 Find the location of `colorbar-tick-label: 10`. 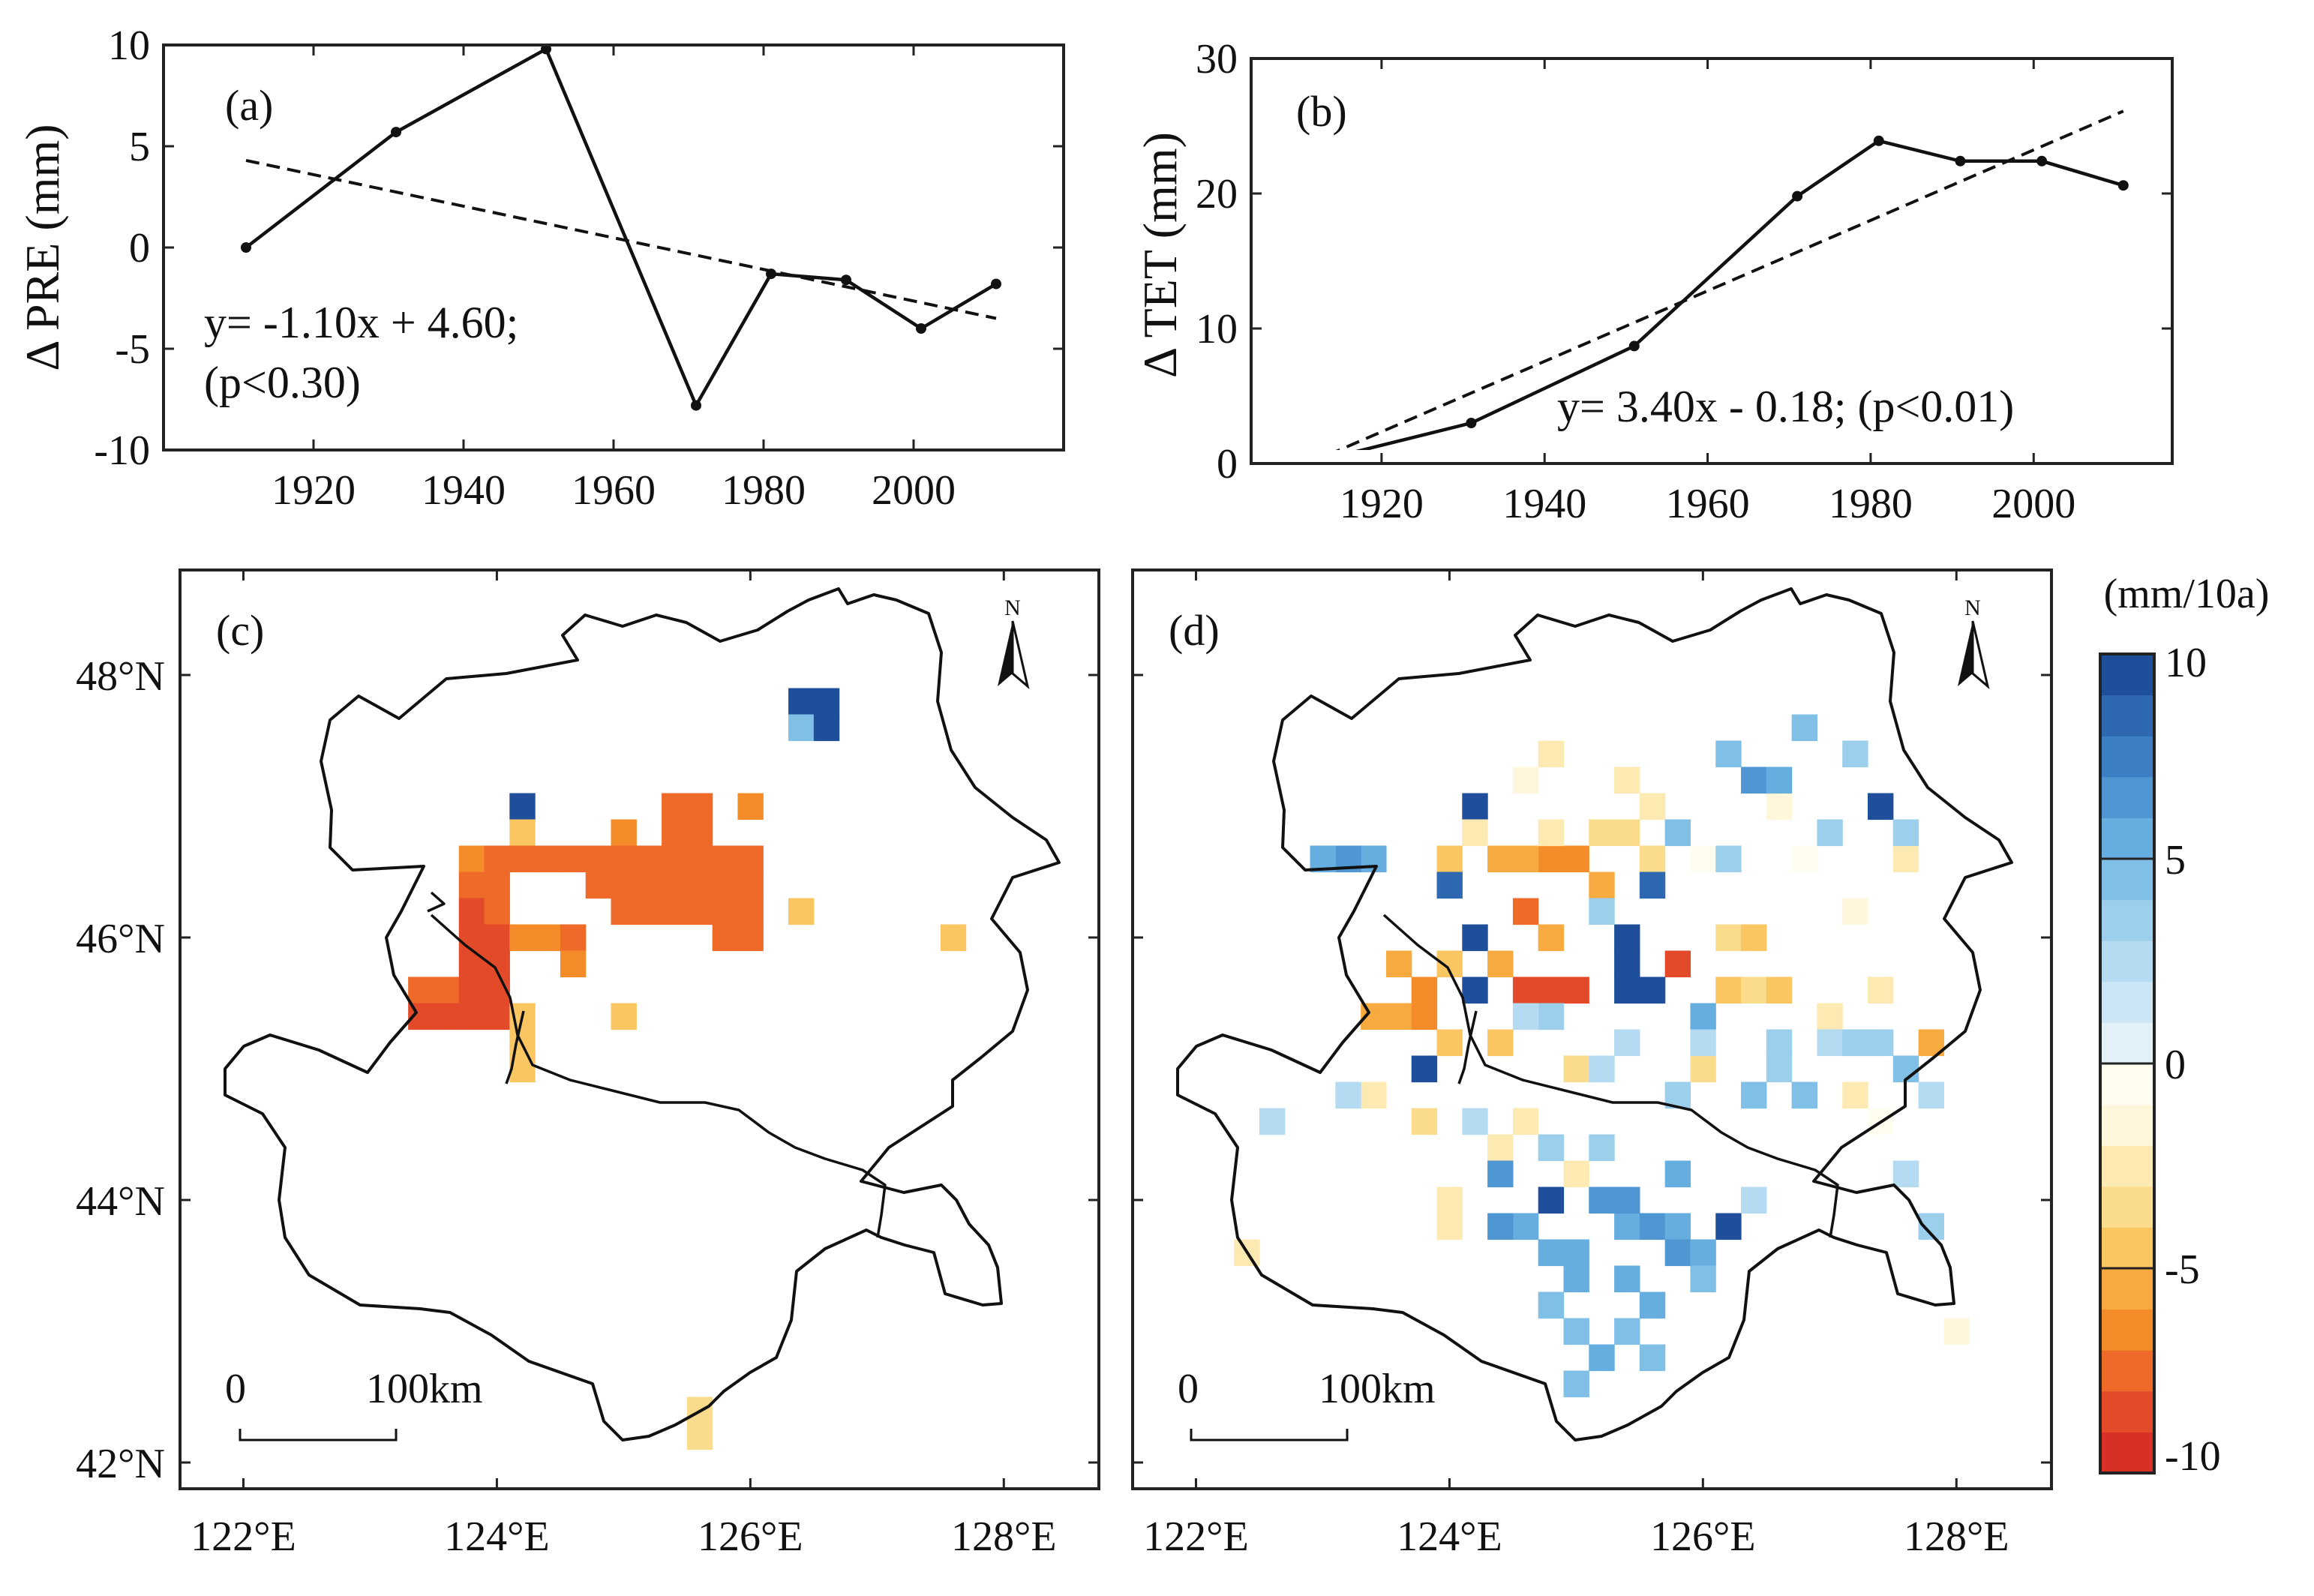

colorbar-tick-label: 10 is located at coordinates (2186, 663).